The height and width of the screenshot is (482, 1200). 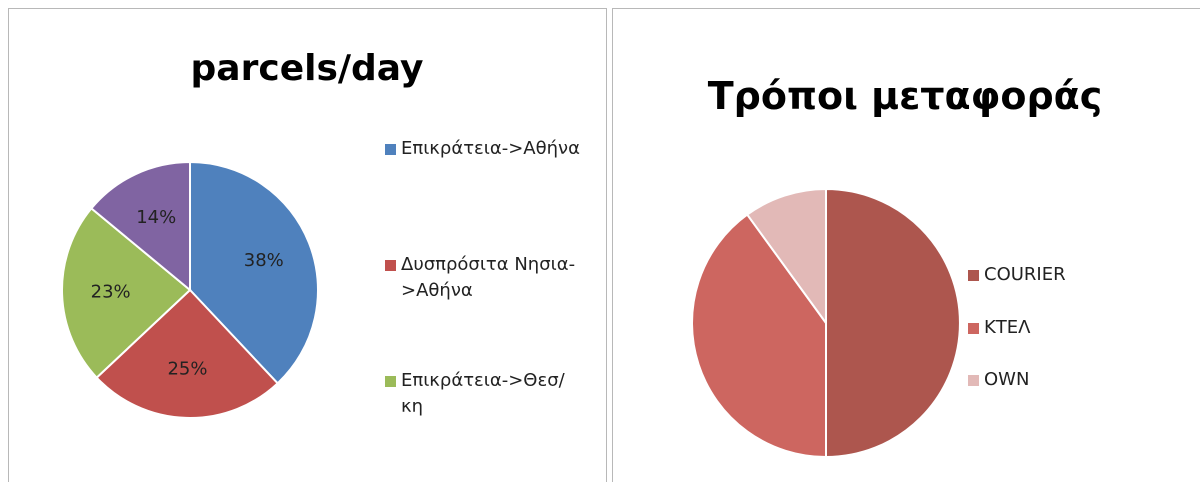 What do you see at coordinates (156, 217) in the screenshot?
I see `data-label: 14%` at bounding box center [156, 217].